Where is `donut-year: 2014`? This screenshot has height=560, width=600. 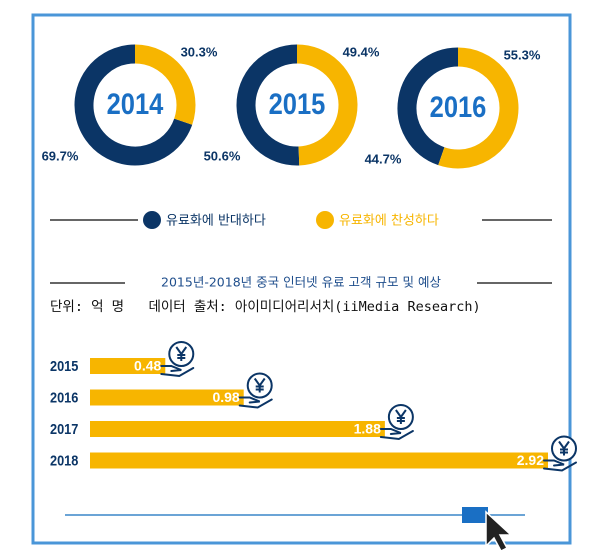 donut-year: 2014 is located at coordinates (135, 103).